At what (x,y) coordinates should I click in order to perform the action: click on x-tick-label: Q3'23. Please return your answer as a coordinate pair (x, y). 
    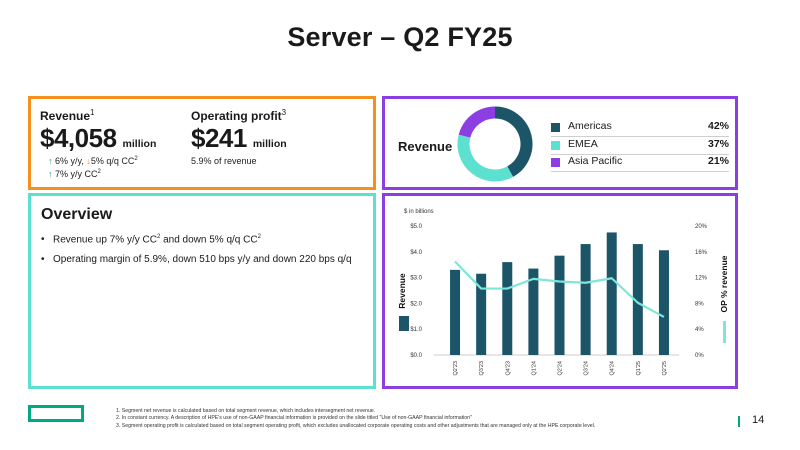
    Looking at the image, I should click on (482, 368).